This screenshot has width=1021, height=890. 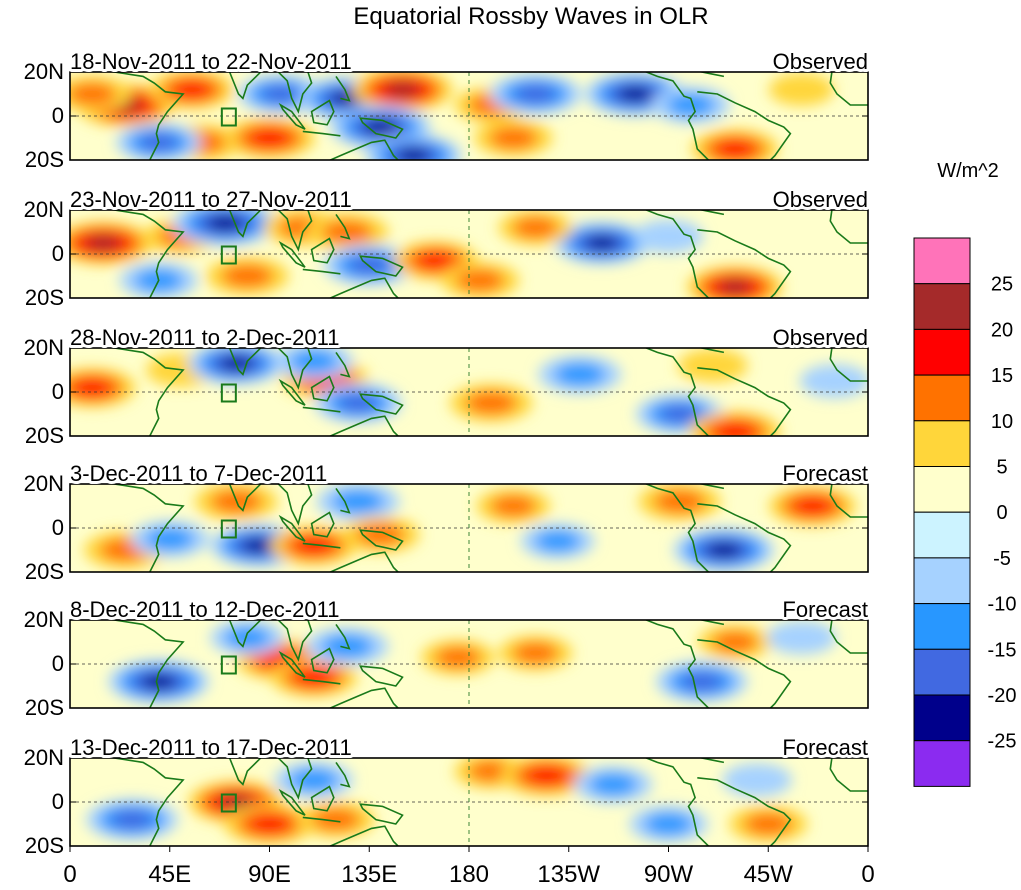 I want to click on s-america-east-coast, so click(x=744, y=263).